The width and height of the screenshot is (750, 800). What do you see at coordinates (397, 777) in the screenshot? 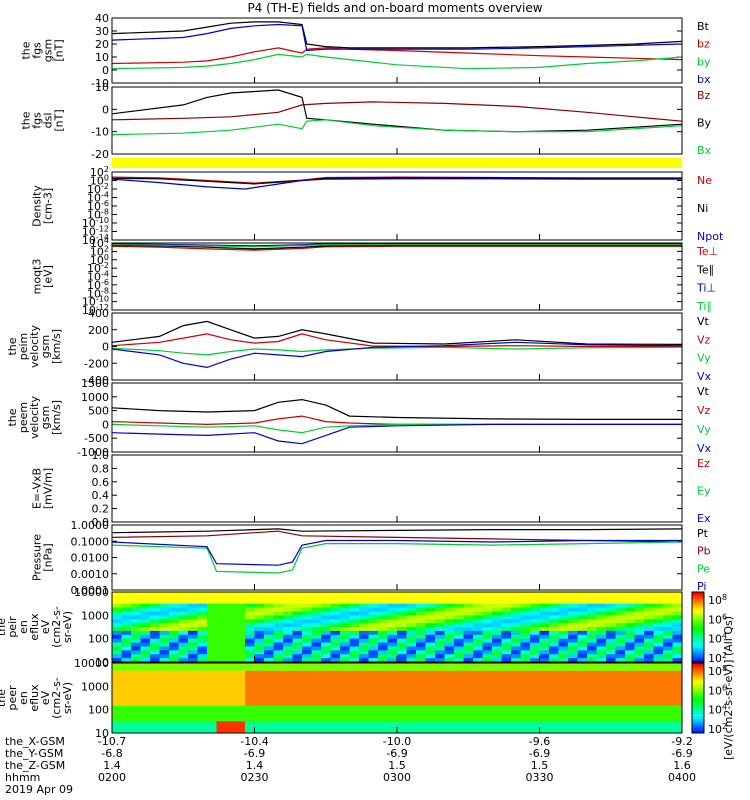
I see `xaxis-value-3-2: 0300` at bounding box center [397, 777].